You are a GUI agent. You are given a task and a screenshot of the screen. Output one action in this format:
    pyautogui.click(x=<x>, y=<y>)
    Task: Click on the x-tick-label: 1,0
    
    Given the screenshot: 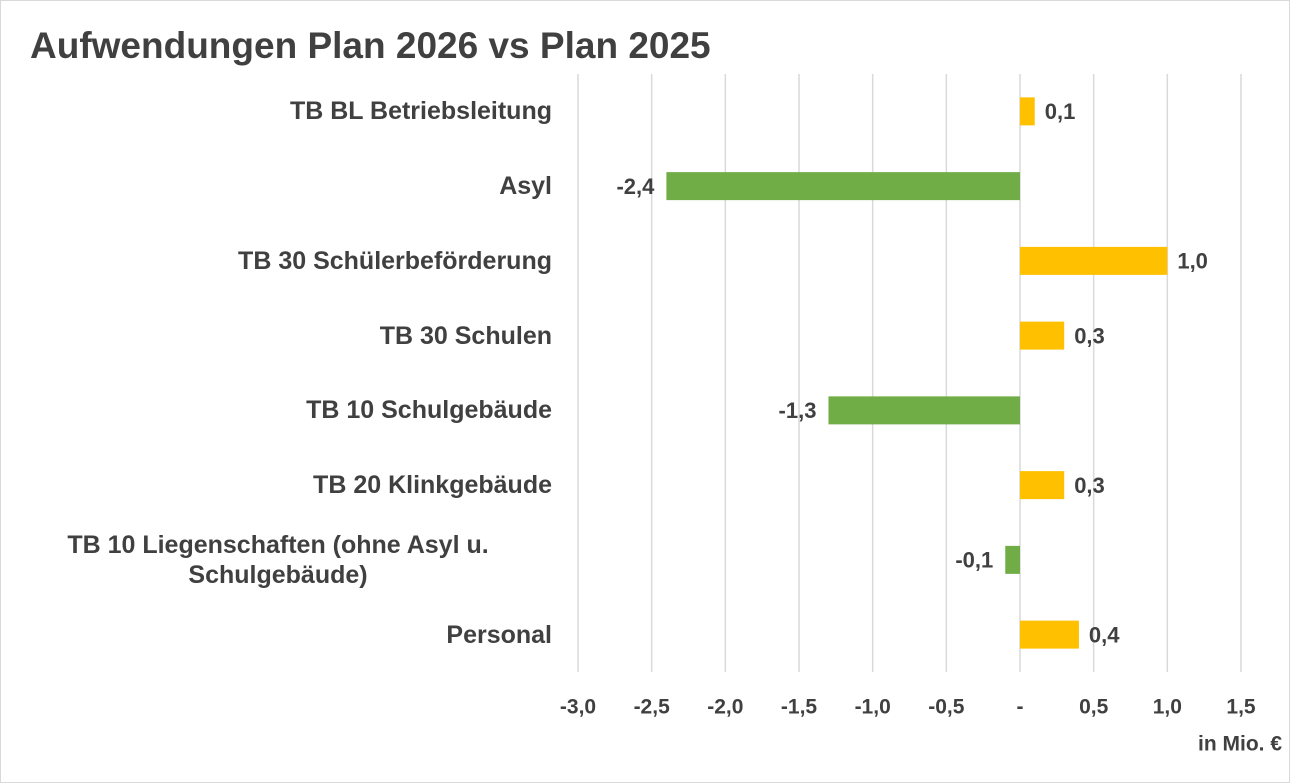 What is the action you would take?
    pyautogui.click(x=1167, y=707)
    